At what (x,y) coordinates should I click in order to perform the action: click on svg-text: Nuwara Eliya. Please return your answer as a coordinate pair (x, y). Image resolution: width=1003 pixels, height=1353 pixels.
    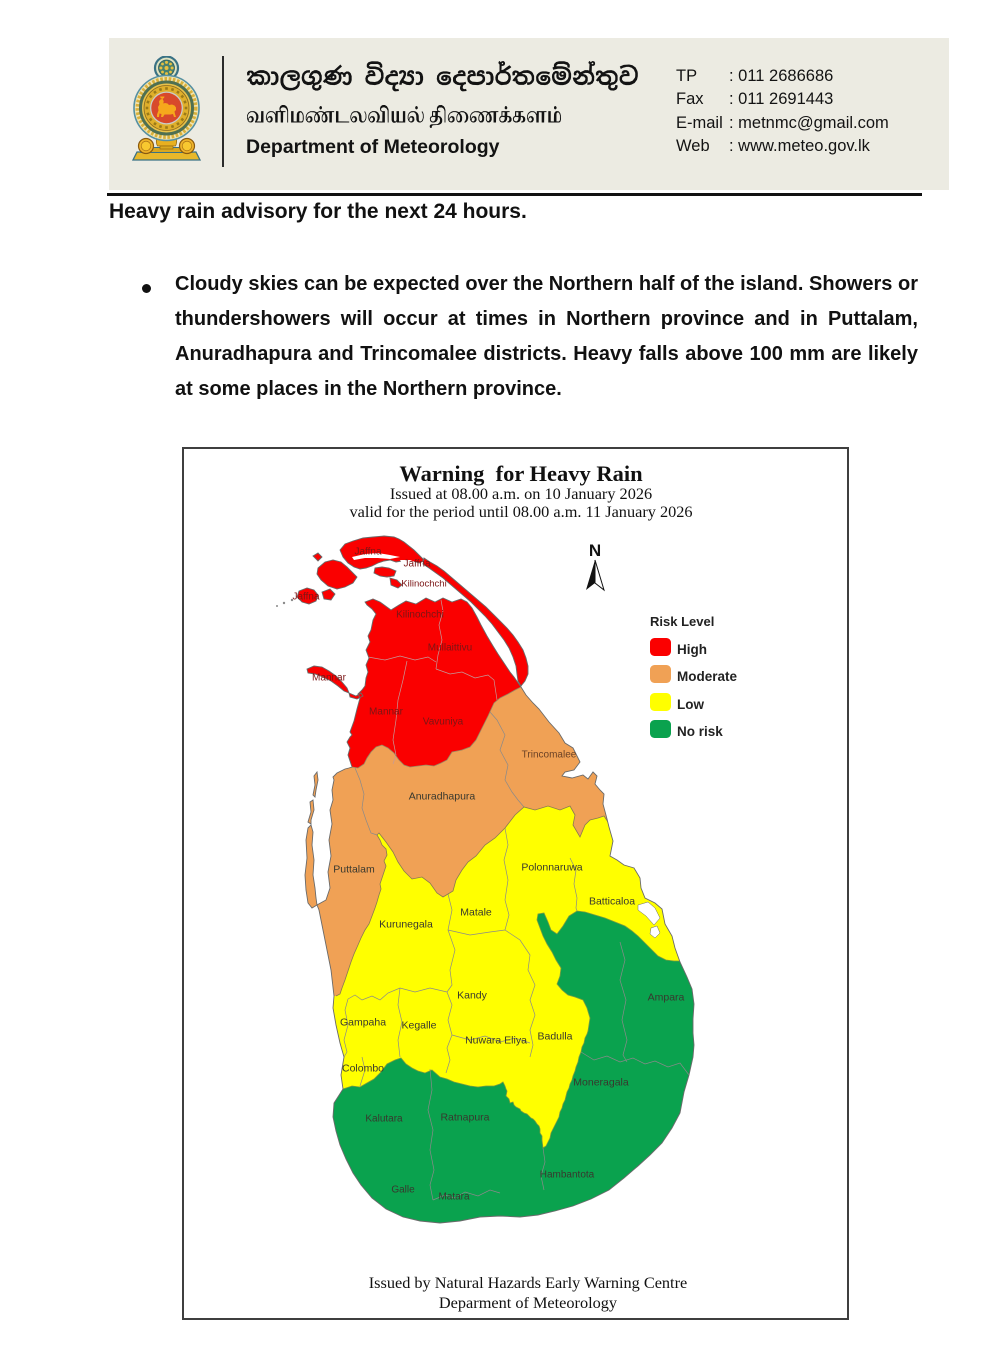
    Looking at the image, I should click on (496, 1041).